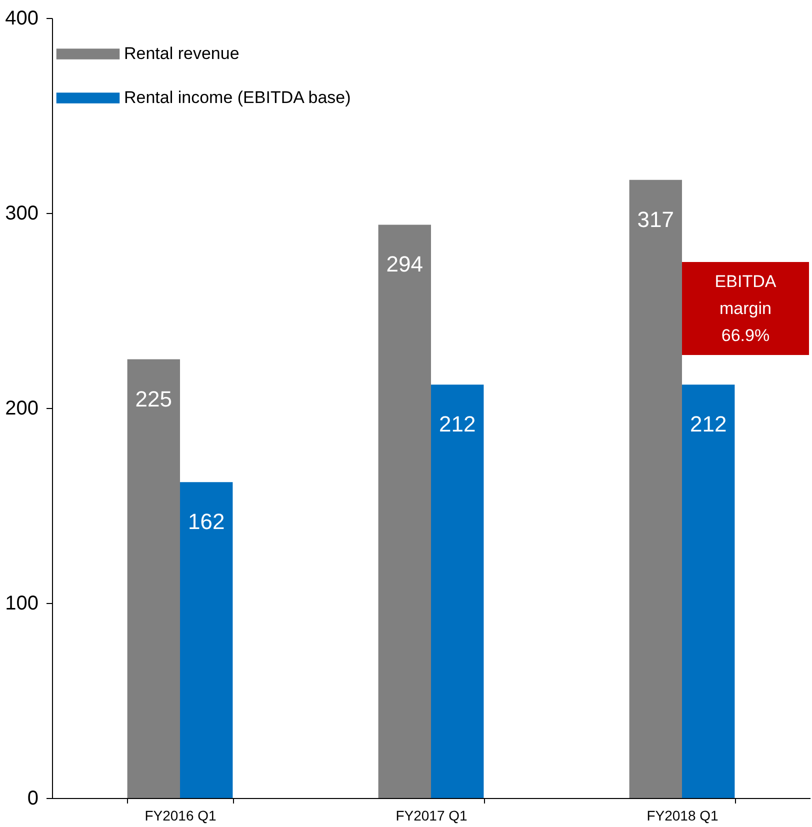 The height and width of the screenshot is (827, 812). What do you see at coordinates (432, 816) in the screenshot?
I see `x-tick-label: FY2017 Q1` at bounding box center [432, 816].